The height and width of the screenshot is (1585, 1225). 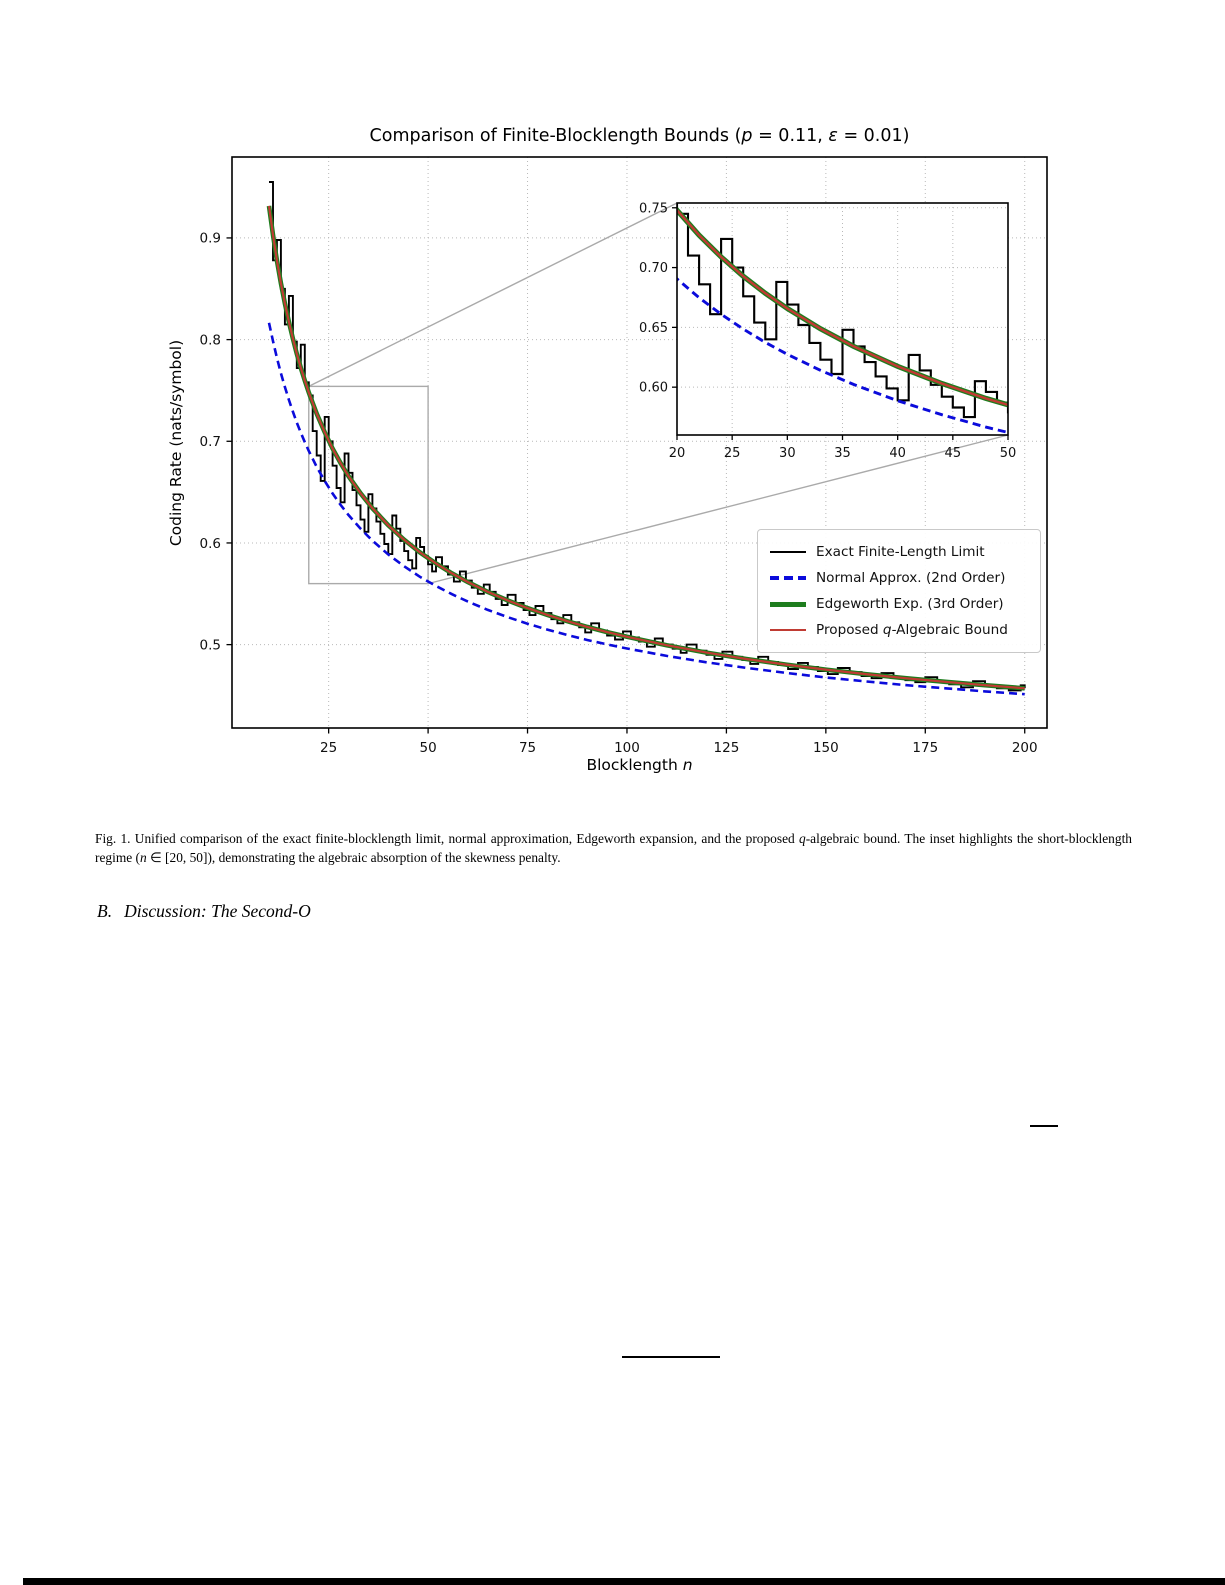 I want to click on legend-label-proposed-qvar: q, so click(x=887, y=630).